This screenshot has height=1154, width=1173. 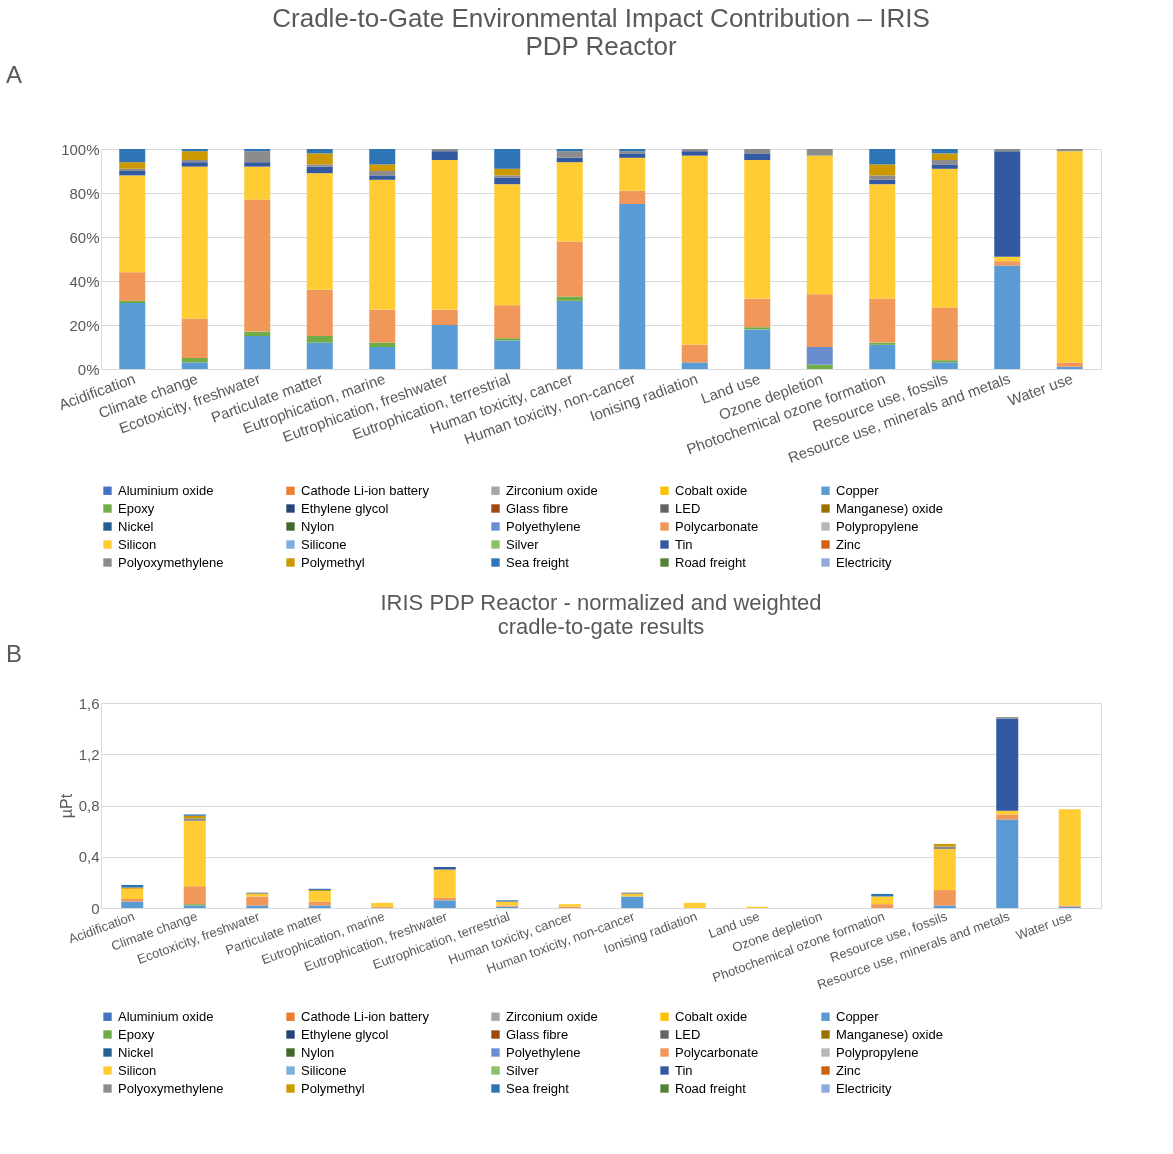 I want to click on y-tick-label: 0,4, so click(x=89, y=857).